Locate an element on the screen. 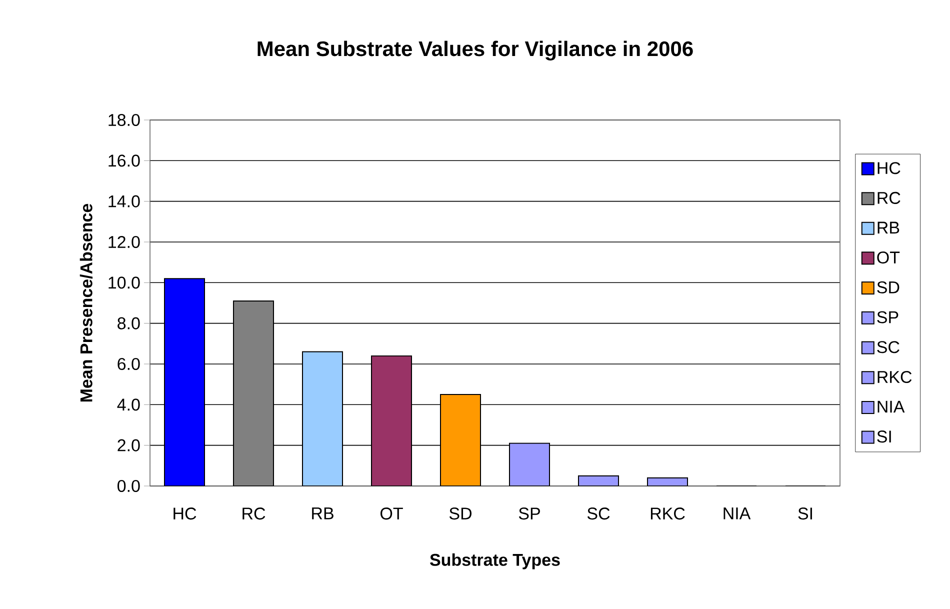  legend-label: SD is located at coordinates (888, 287).